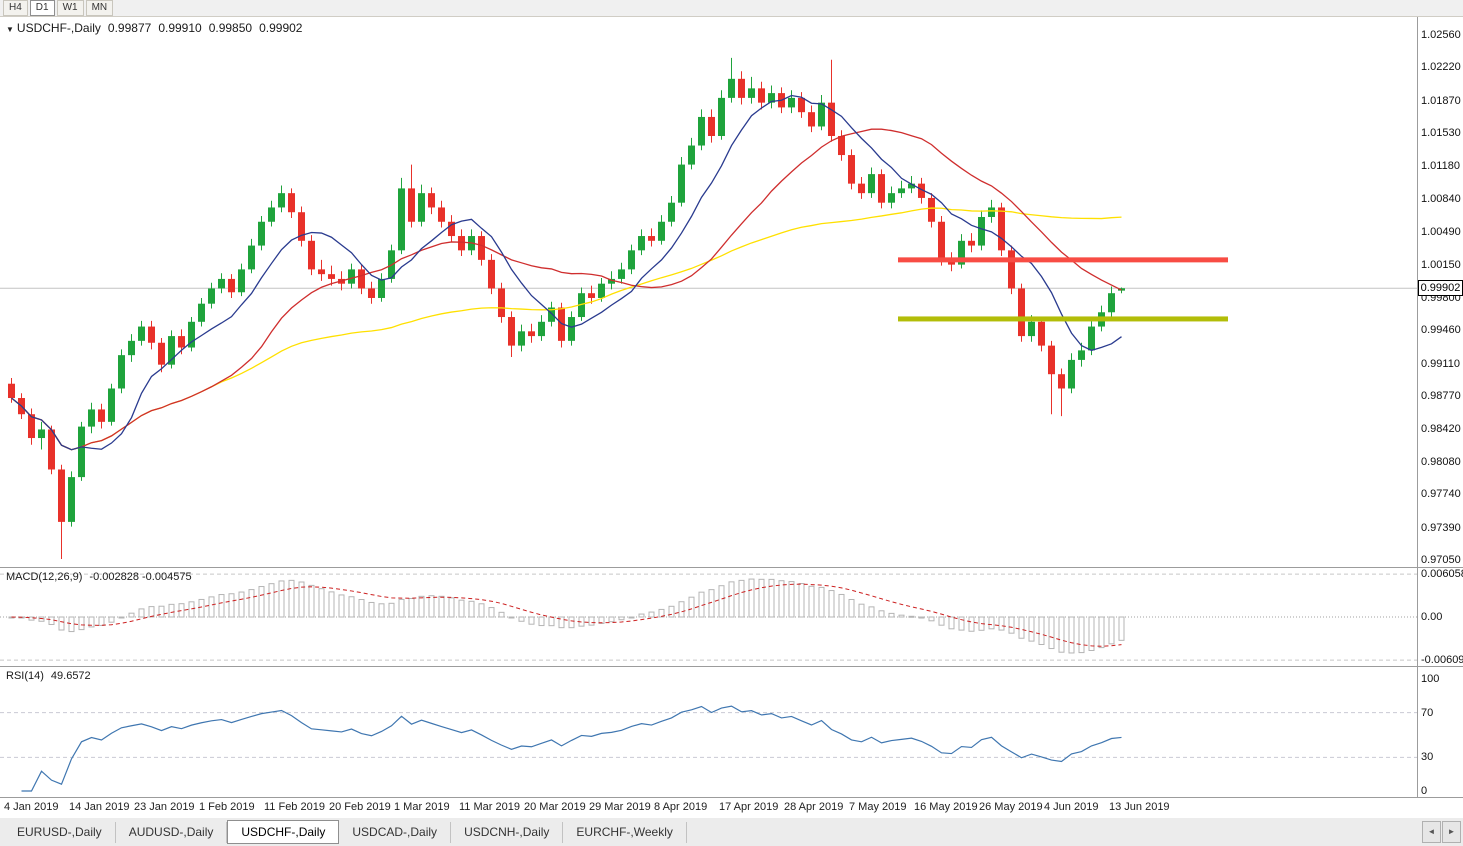 Image resolution: width=1463 pixels, height=846 pixels. I want to click on date-axis-label: 16 May 2019, so click(946, 807).